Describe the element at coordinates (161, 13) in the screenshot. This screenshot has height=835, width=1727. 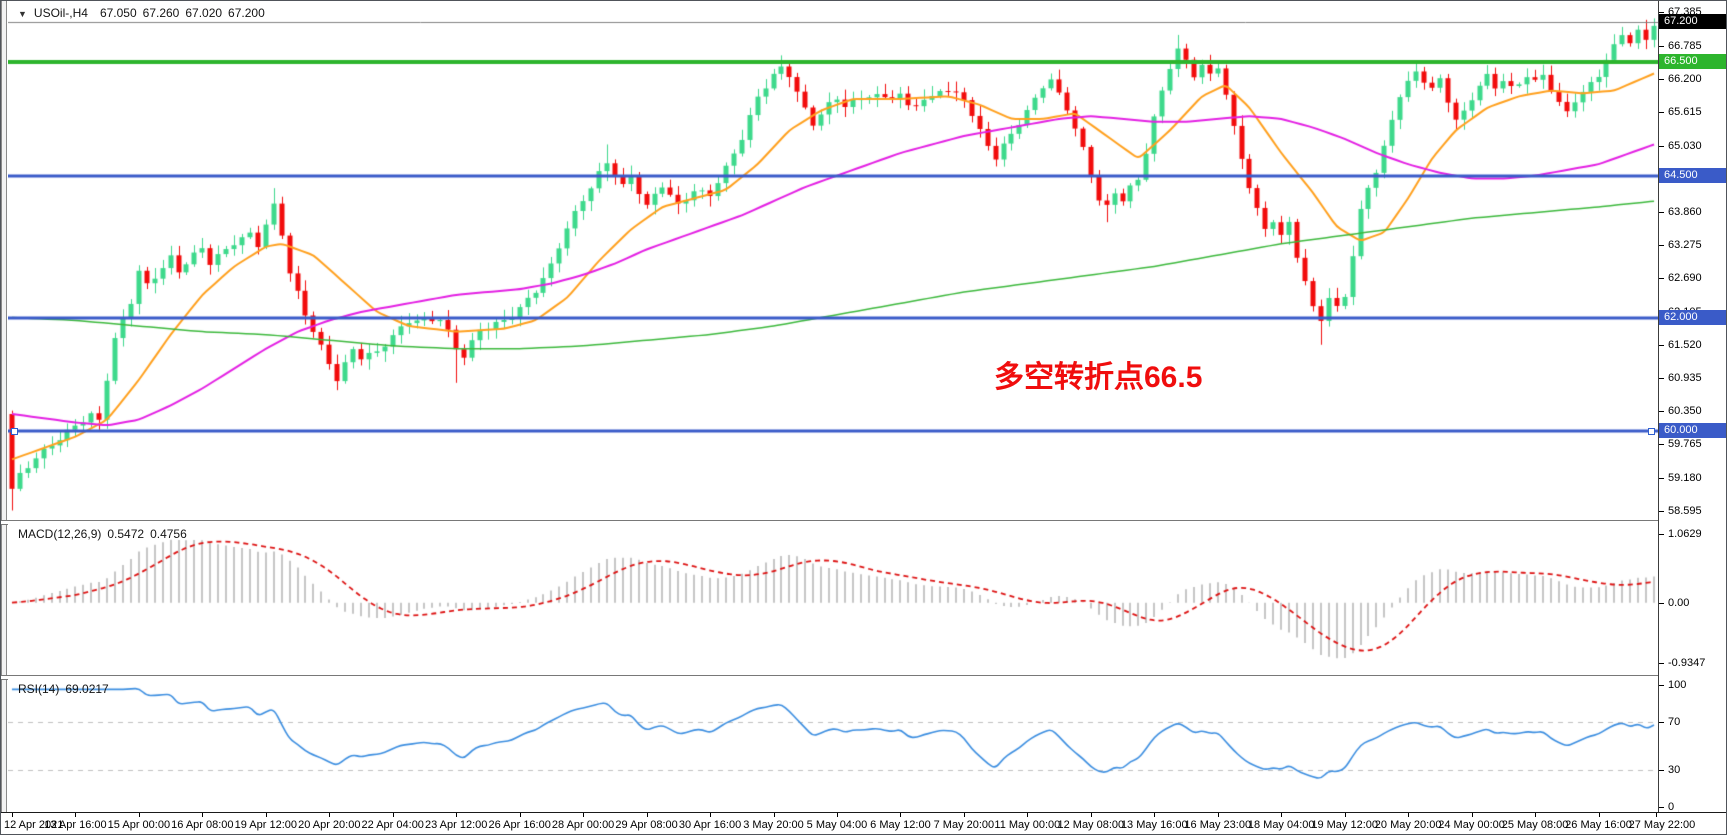
I see `quote-high: 67.260` at that location.